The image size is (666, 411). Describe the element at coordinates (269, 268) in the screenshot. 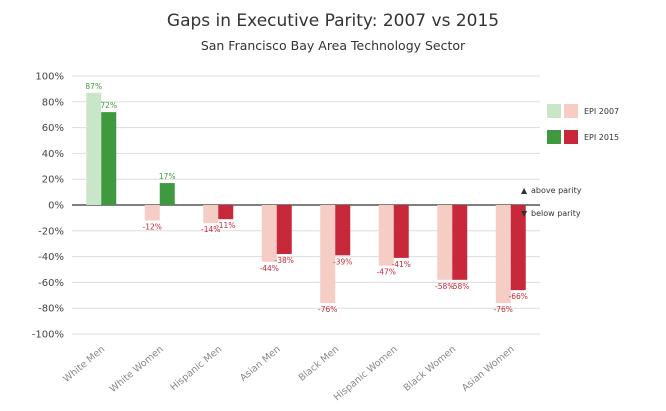

I see `data-label: -44%` at that location.